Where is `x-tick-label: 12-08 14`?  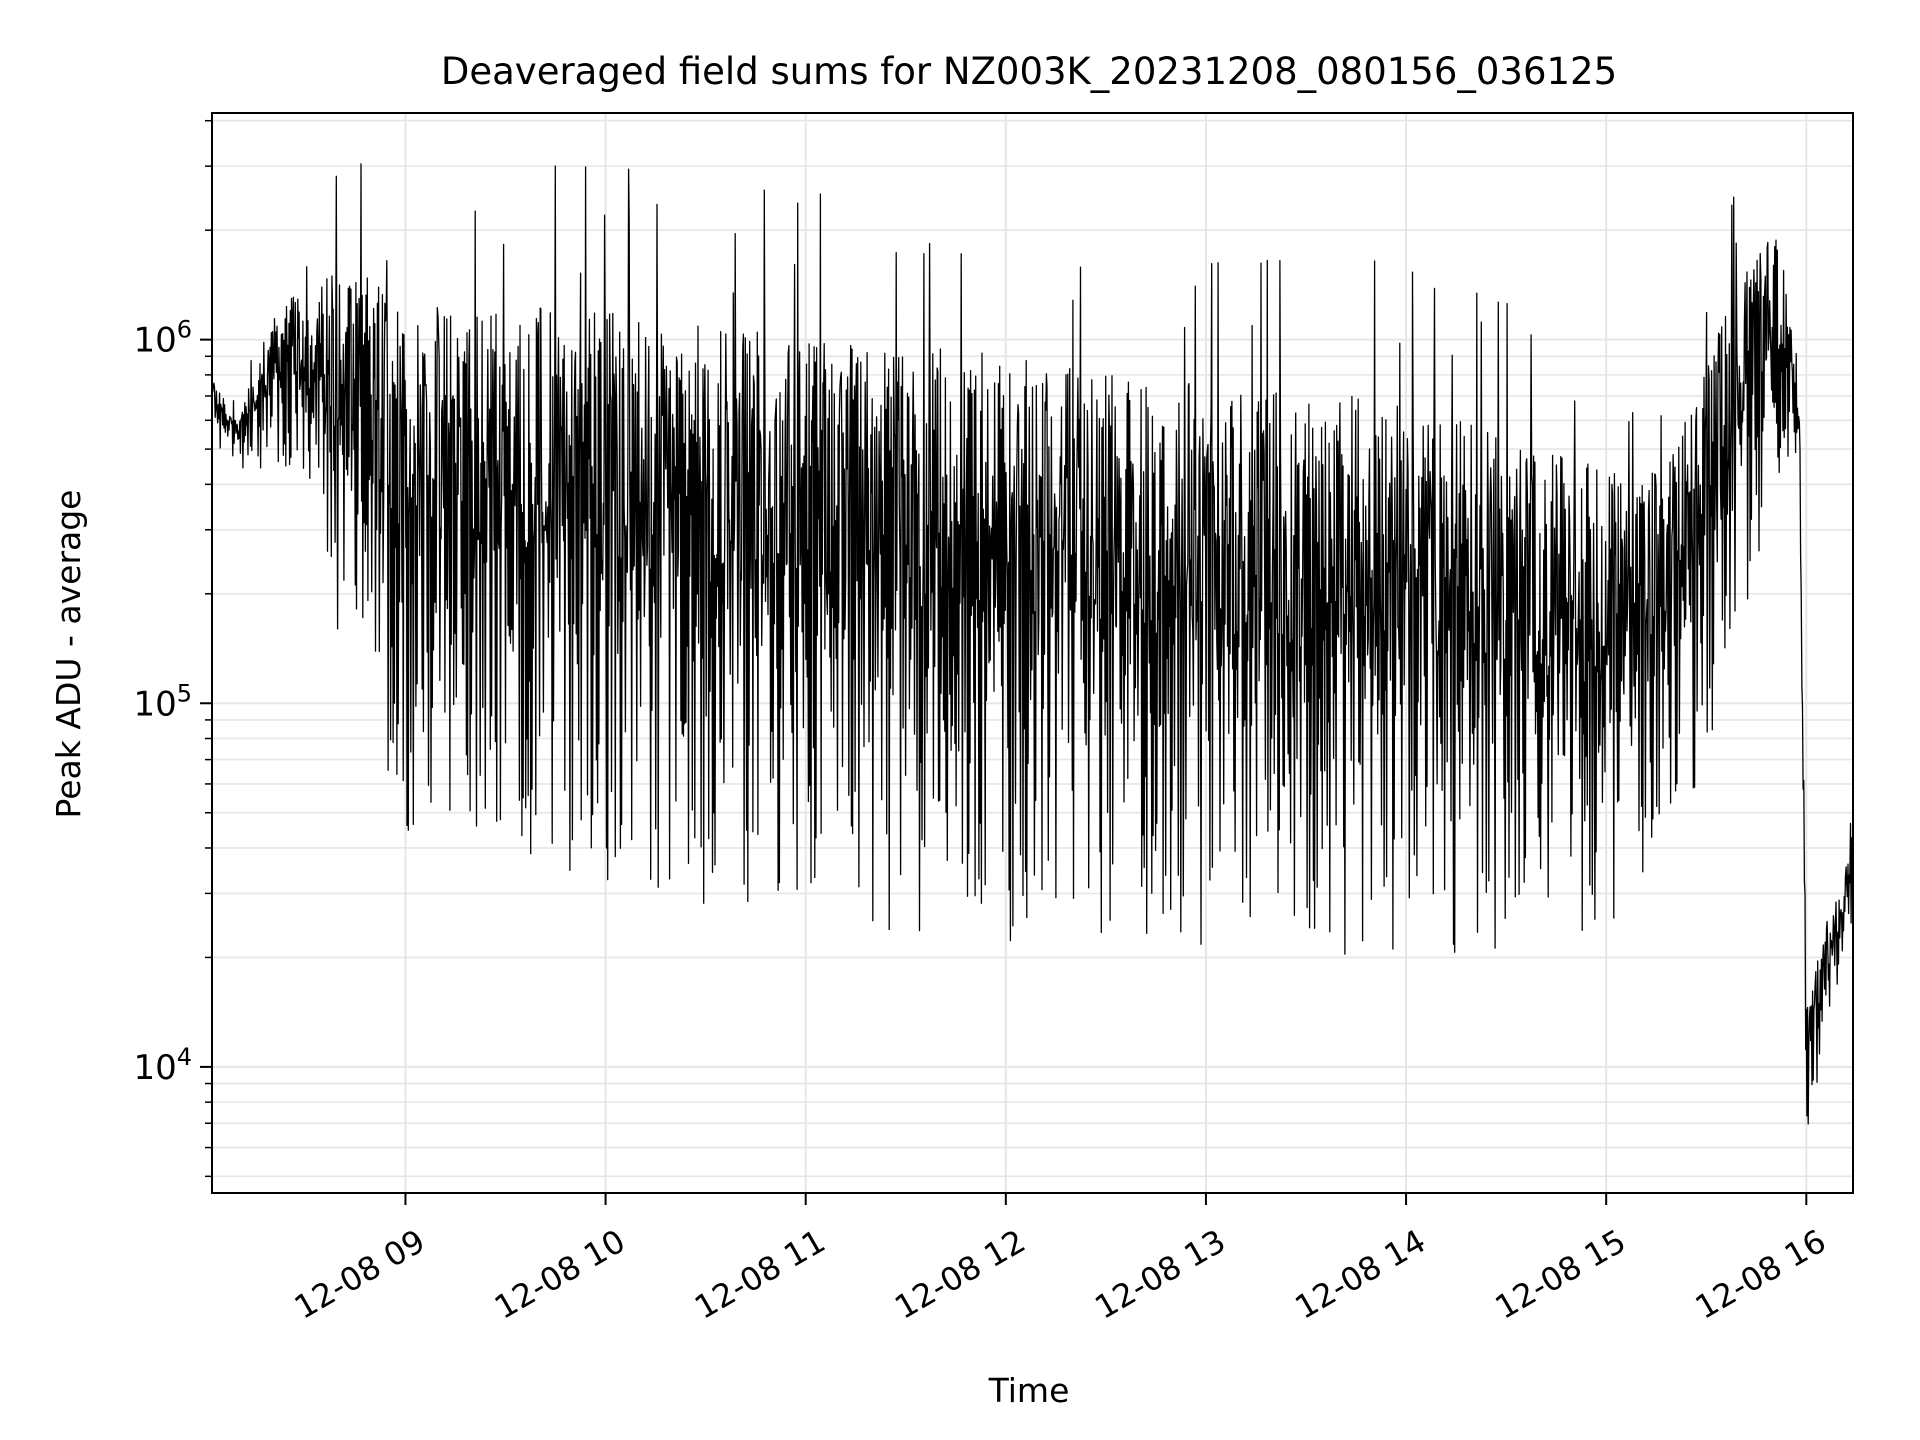
x-tick-label: 12-08 14 is located at coordinates (1360, 1274).